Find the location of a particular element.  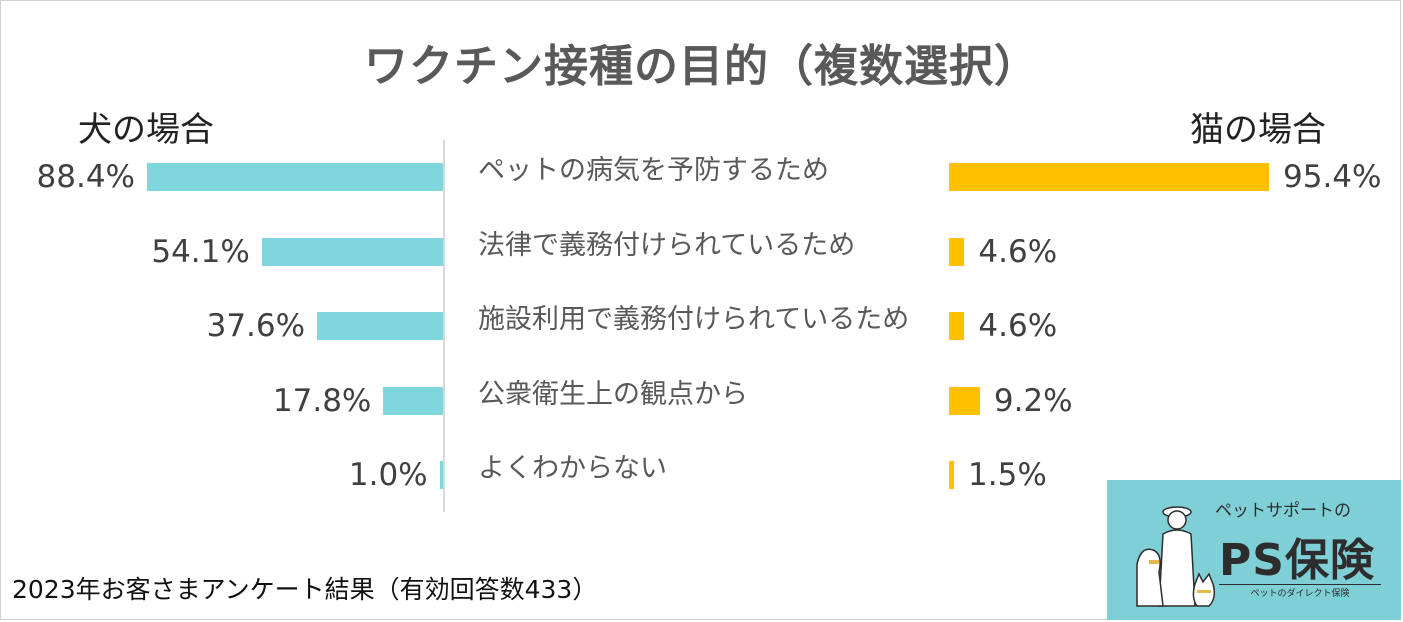

category-label: 公衆衛生上の観点から is located at coordinates (613, 394).